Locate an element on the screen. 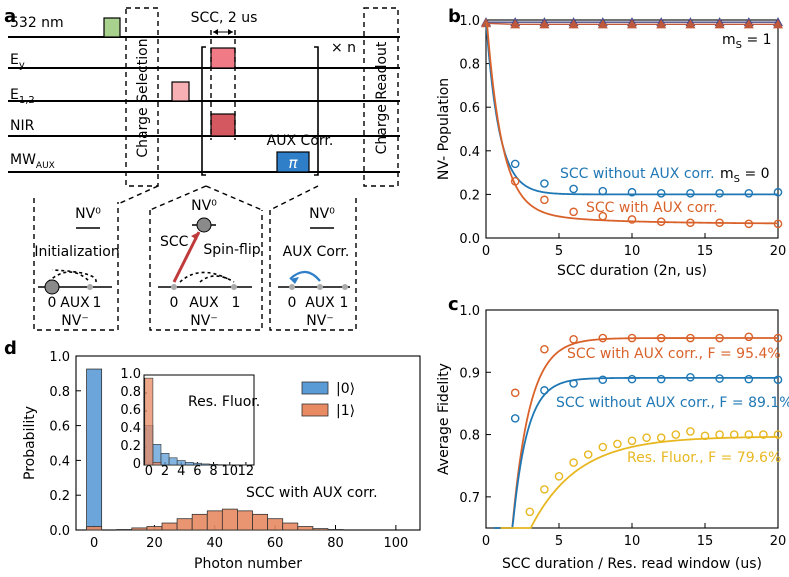 The image size is (789, 577). panel-b-xlabel: SCC duration (2n, us) is located at coordinates (632, 271).